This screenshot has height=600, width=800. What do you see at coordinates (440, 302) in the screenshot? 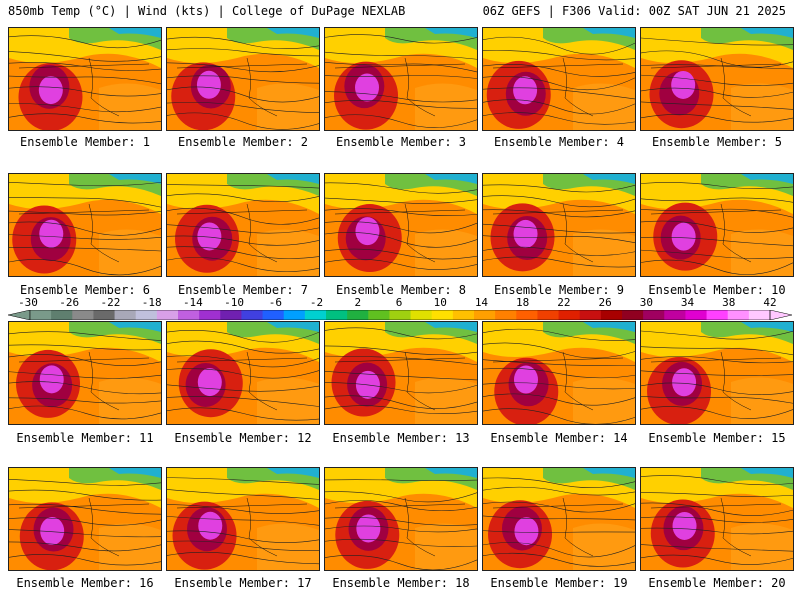
I see `colorbar-tick-label: 10` at bounding box center [440, 302].